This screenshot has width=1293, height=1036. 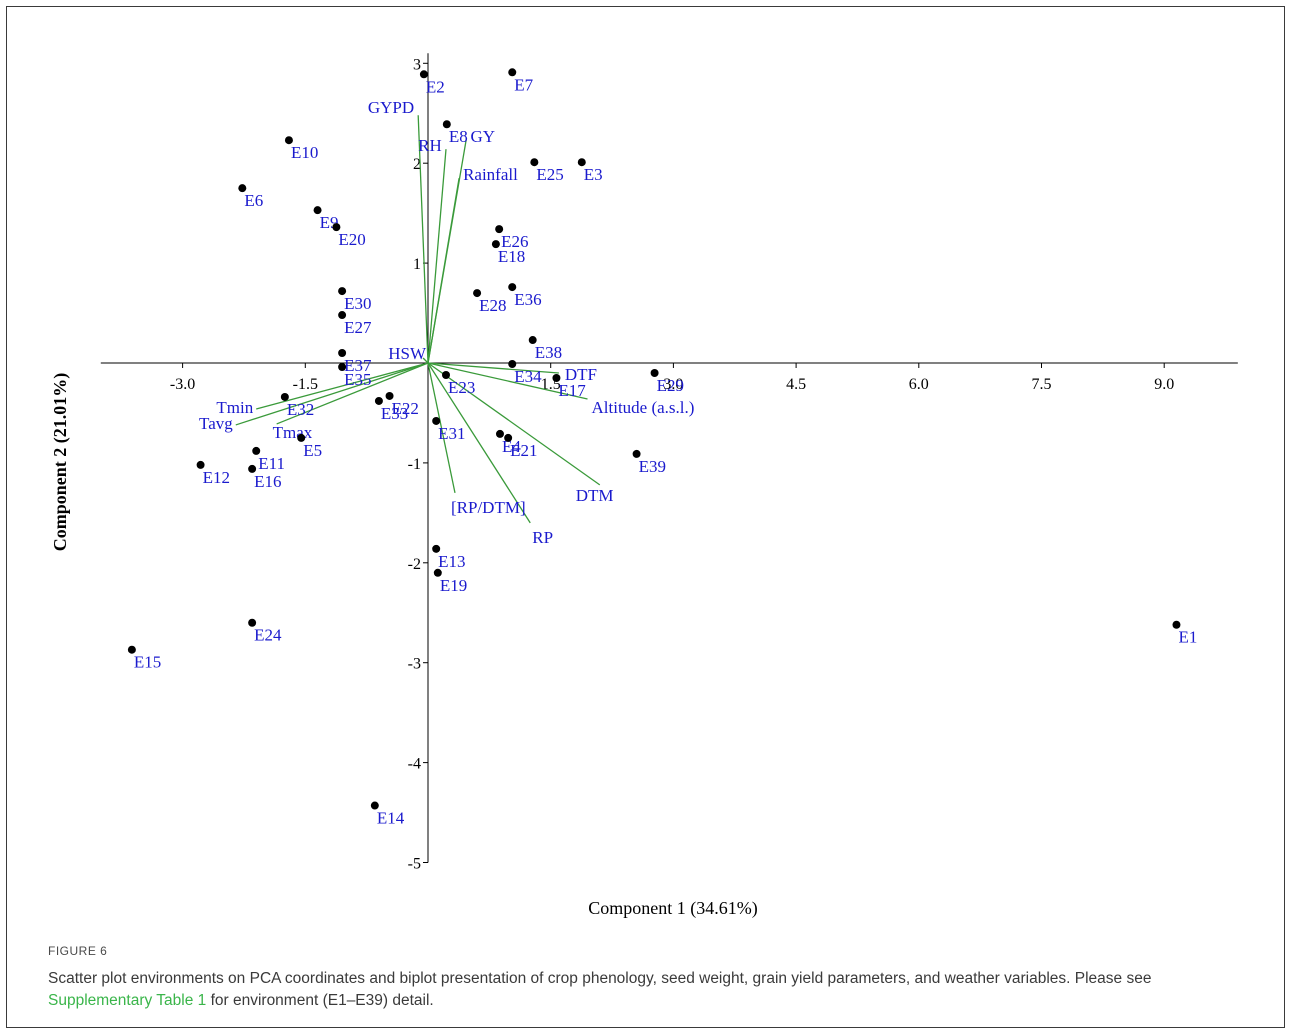 I want to click on vector-label: Rainfall, so click(x=490, y=174).